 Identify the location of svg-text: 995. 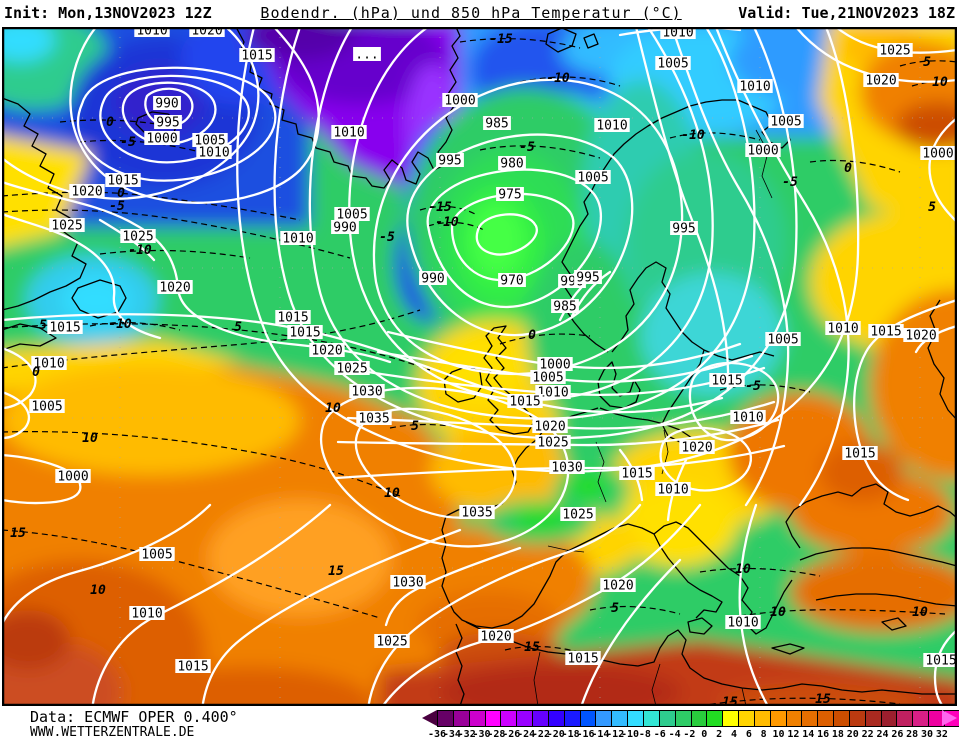
(587, 278).